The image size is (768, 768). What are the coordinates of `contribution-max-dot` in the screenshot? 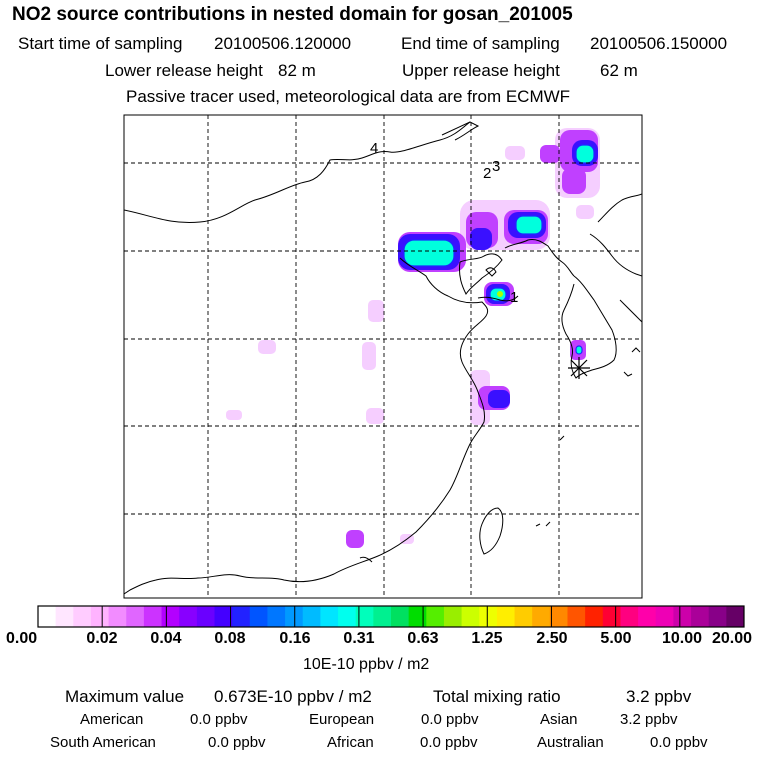 It's located at (500, 294).